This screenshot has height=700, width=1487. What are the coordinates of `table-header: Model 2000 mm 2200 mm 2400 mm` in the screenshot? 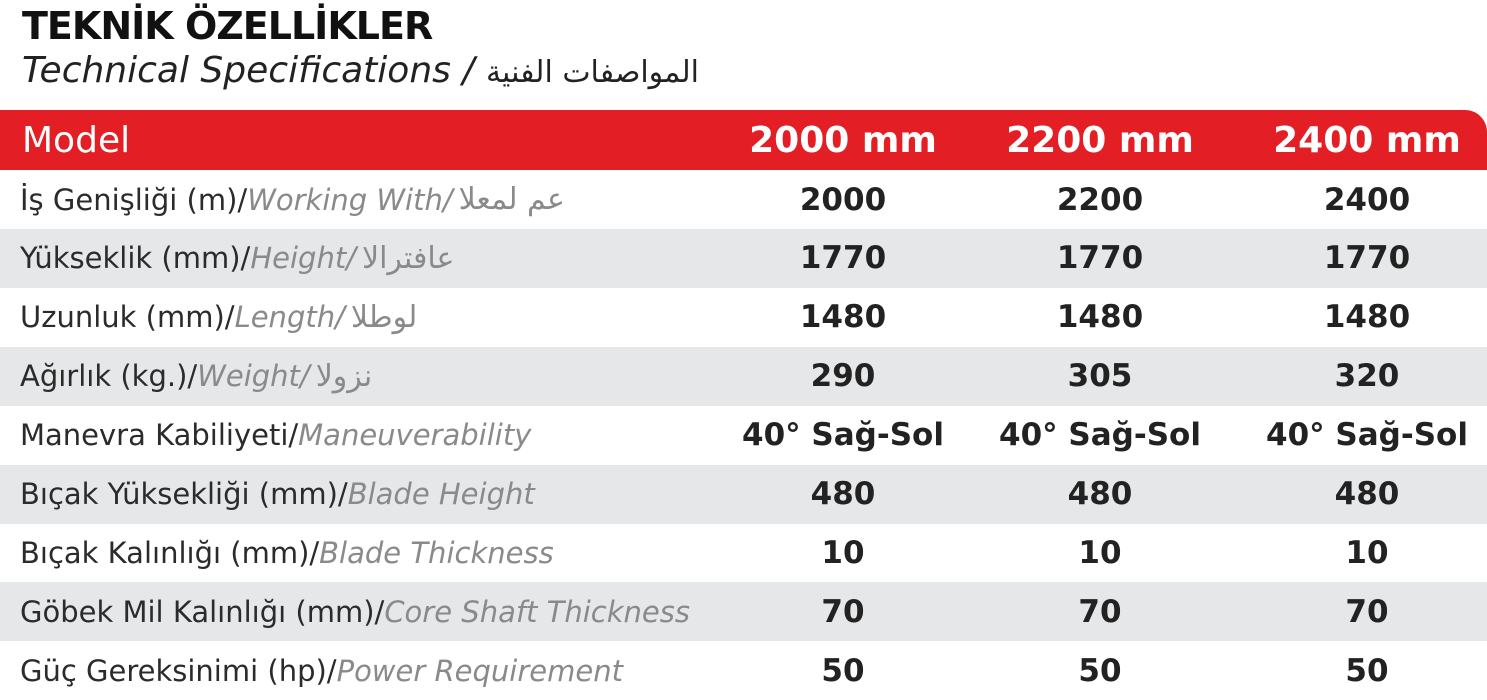 It's located at (743, 140).